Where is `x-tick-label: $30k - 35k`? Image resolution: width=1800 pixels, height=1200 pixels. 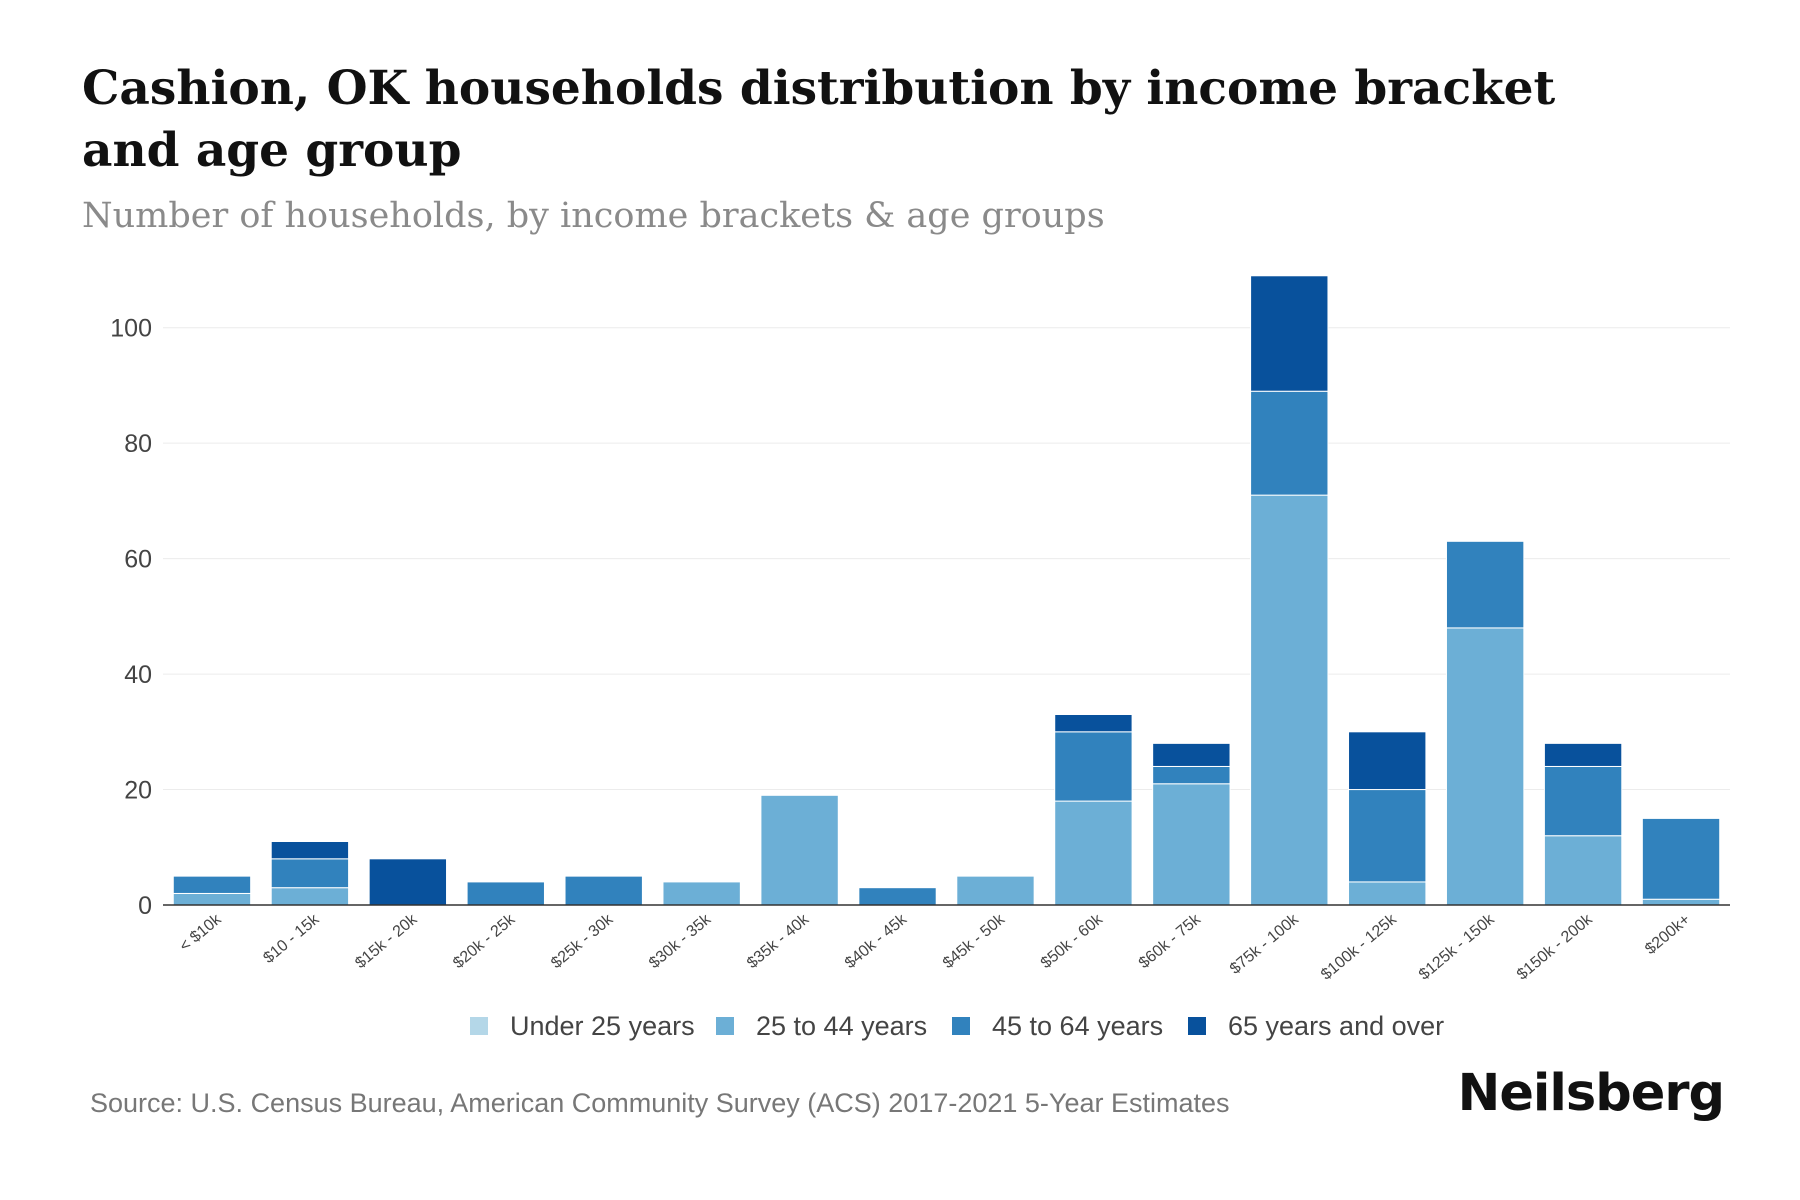
x-tick-label: $30k - 35k is located at coordinates (680, 941).